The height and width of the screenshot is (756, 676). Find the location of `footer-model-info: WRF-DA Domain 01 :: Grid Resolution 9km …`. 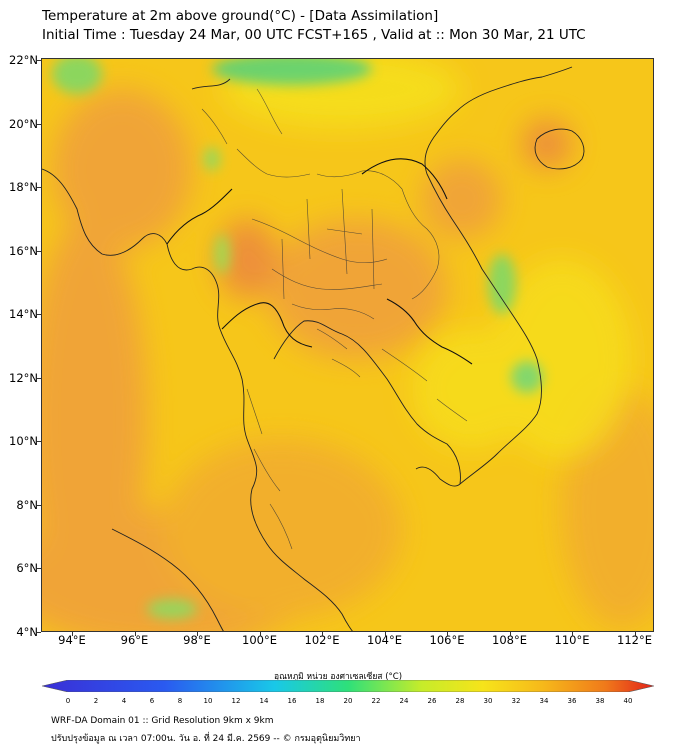

footer-model-info: WRF-DA Domain 01 :: Grid Resolution 9km … is located at coordinates (162, 721).